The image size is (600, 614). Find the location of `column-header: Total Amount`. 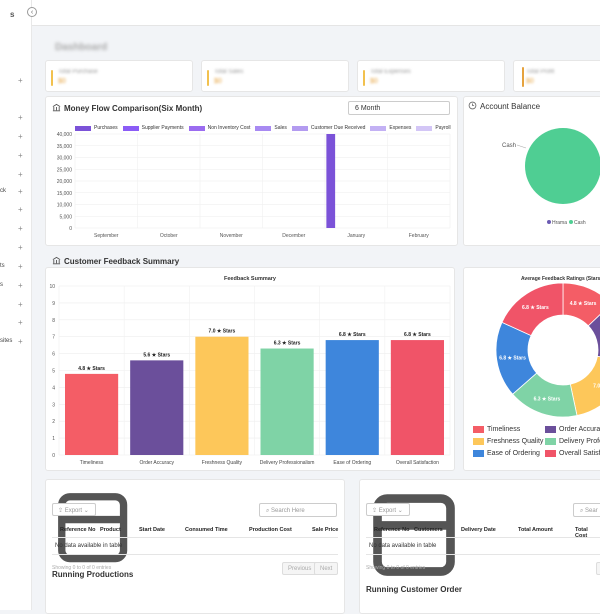

column-header: Total Amount is located at coordinates (535, 530).